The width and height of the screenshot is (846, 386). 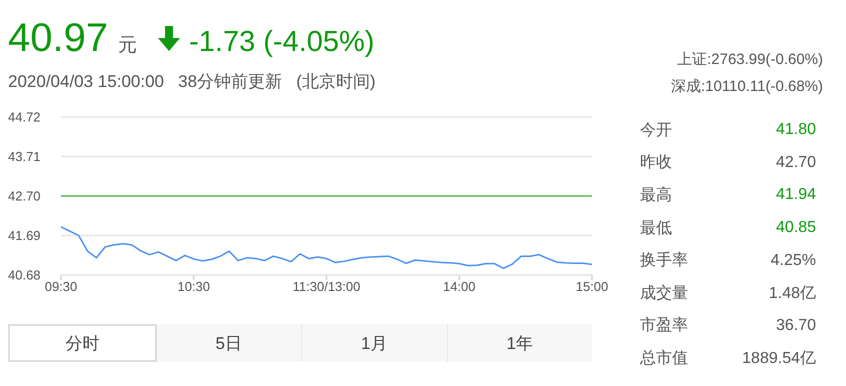 What do you see at coordinates (193, 286) in the screenshot?
I see `x-tick-label: 10:30` at bounding box center [193, 286].